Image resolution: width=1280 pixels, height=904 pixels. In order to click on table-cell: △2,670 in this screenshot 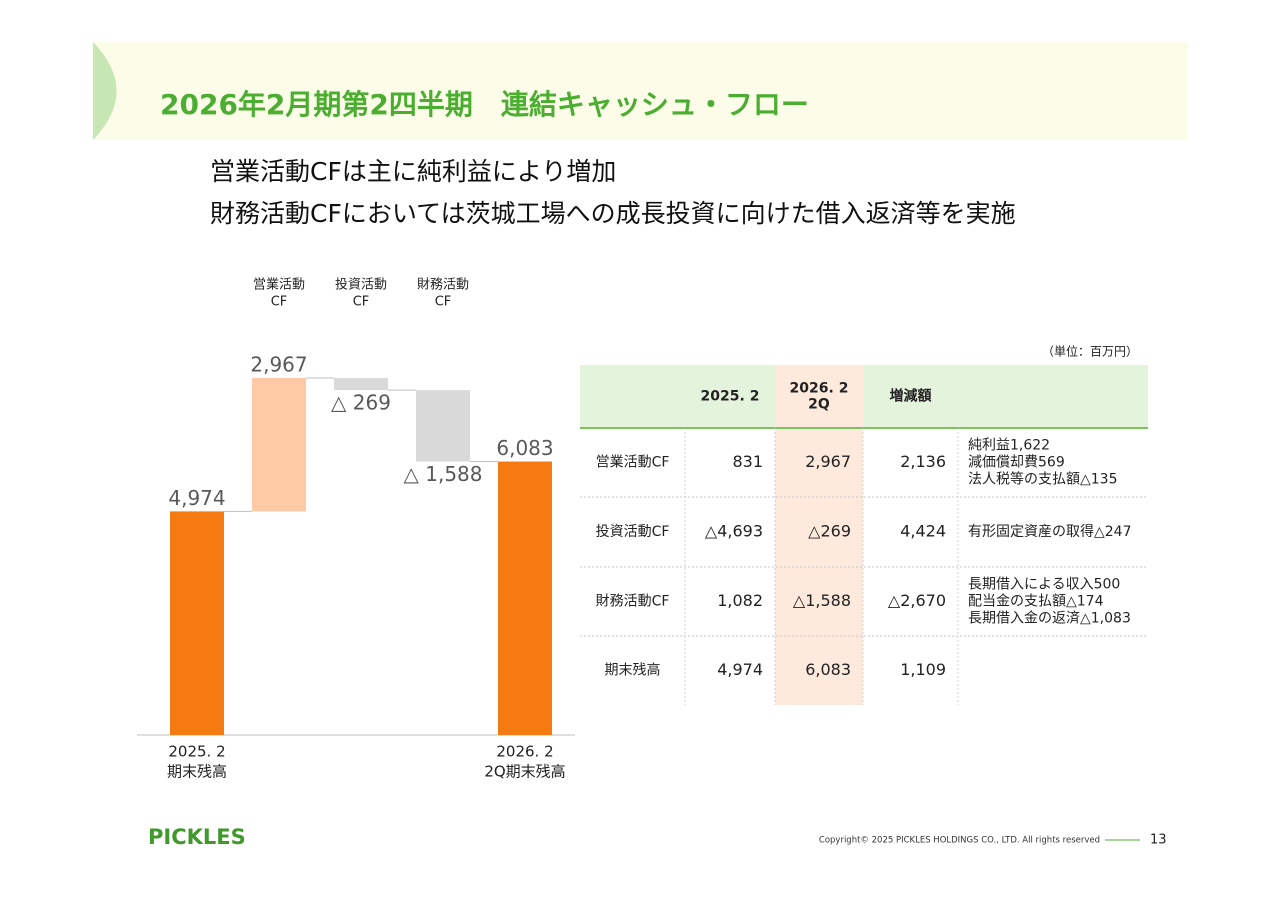, I will do `click(917, 600)`.